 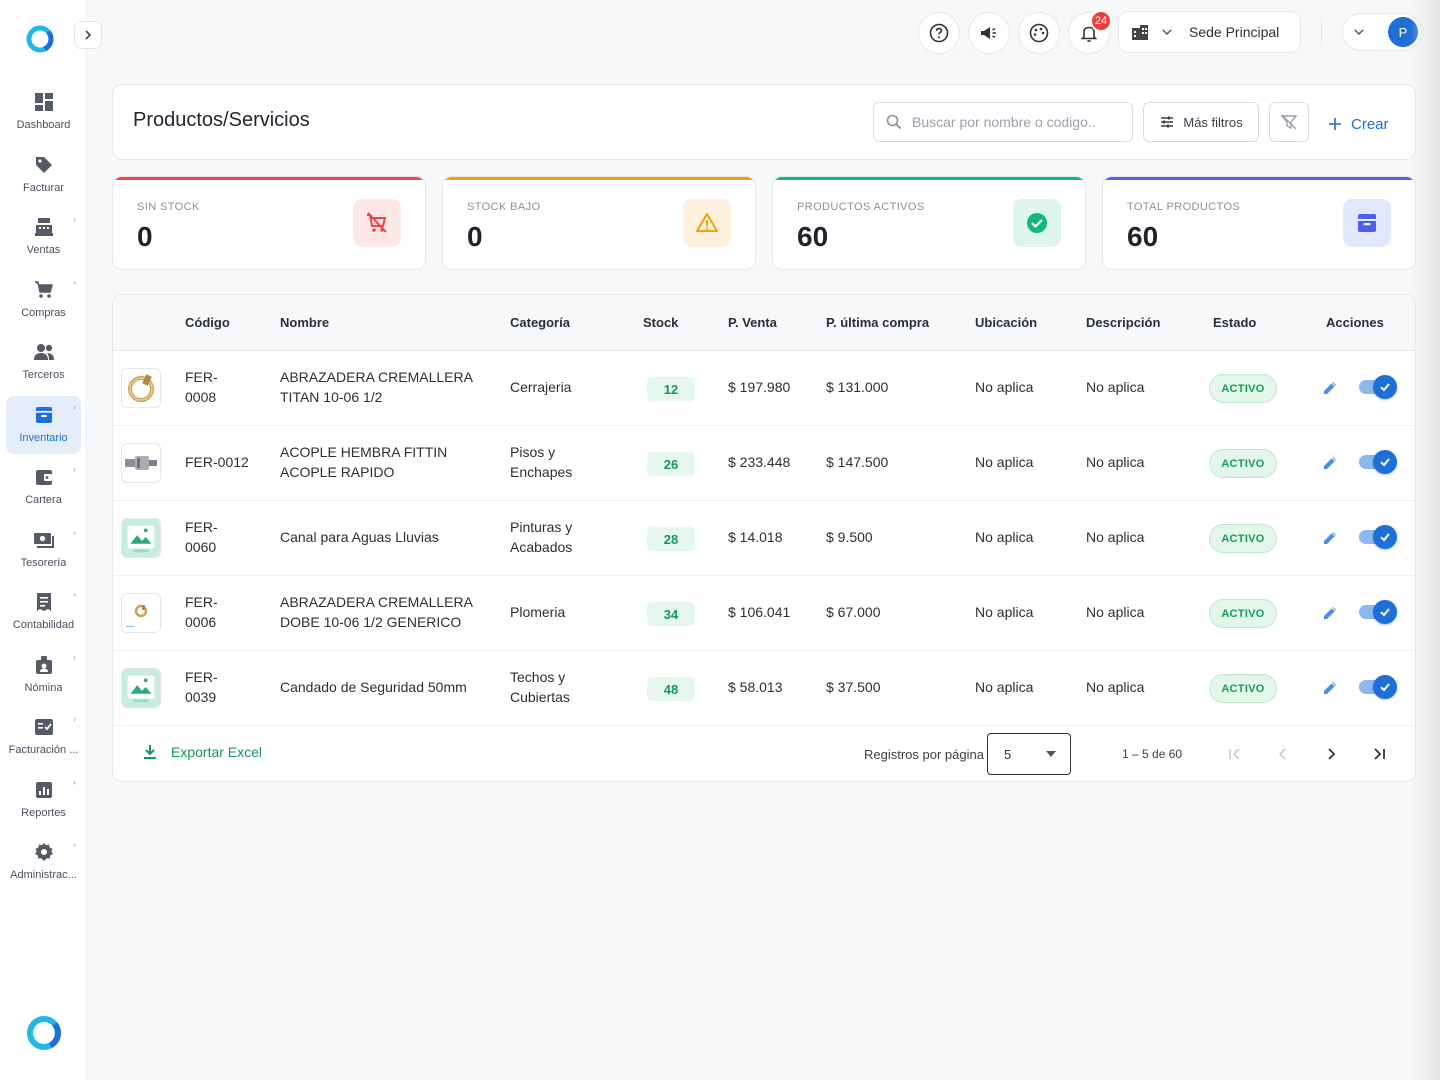 What do you see at coordinates (43, 862) in the screenshot?
I see `sidebar-item-administrac: Administrac... ›` at bounding box center [43, 862].